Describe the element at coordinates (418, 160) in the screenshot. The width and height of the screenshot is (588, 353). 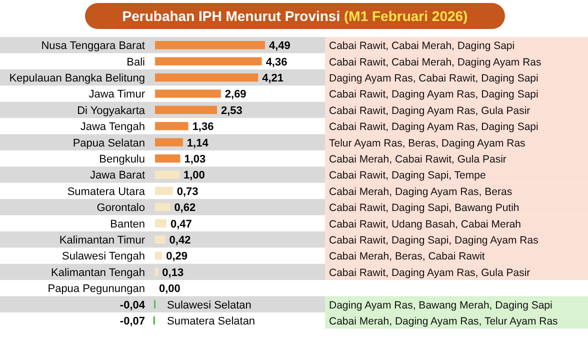
I see `text: Cabai Merah, Cabai Rawit, Gula Pasir` at that location.